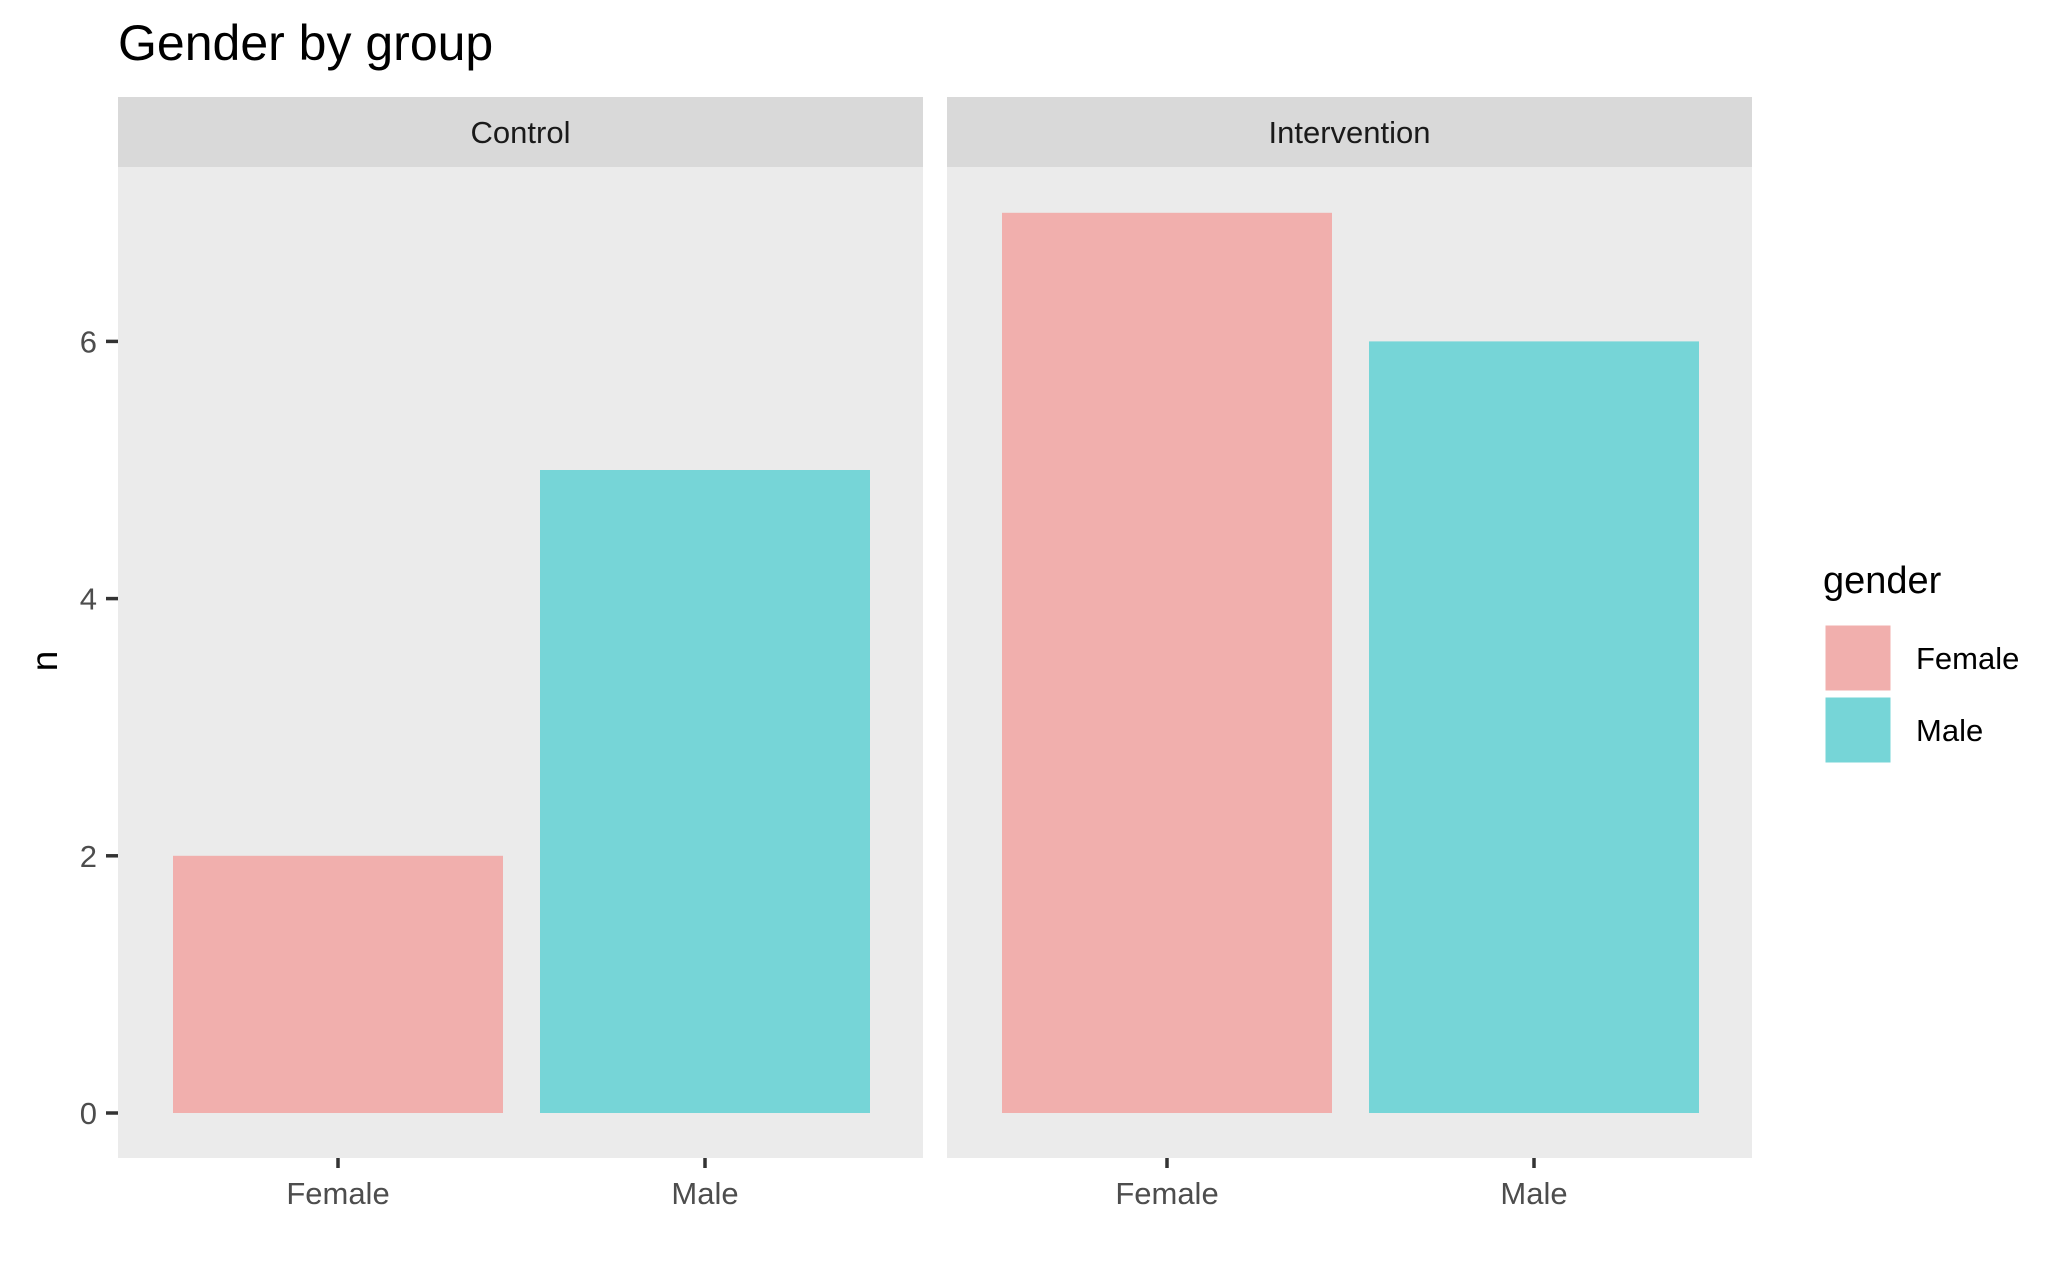 This screenshot has width=2065, height=1275. Describe the element at coordinates (88, 599) in the screenshot. I see `y-tick-label: 4` at that location.